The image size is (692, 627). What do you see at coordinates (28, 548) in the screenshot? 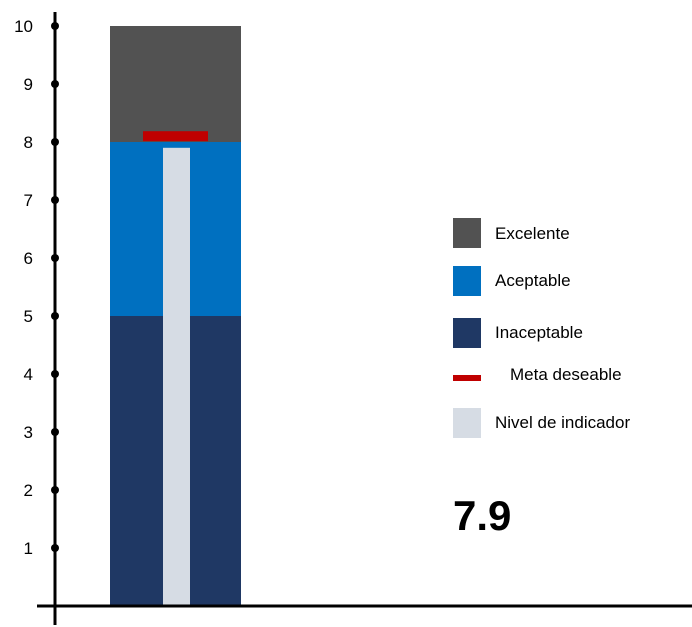
I see `y-tick-label: 1` at bounding box center [28, 548].